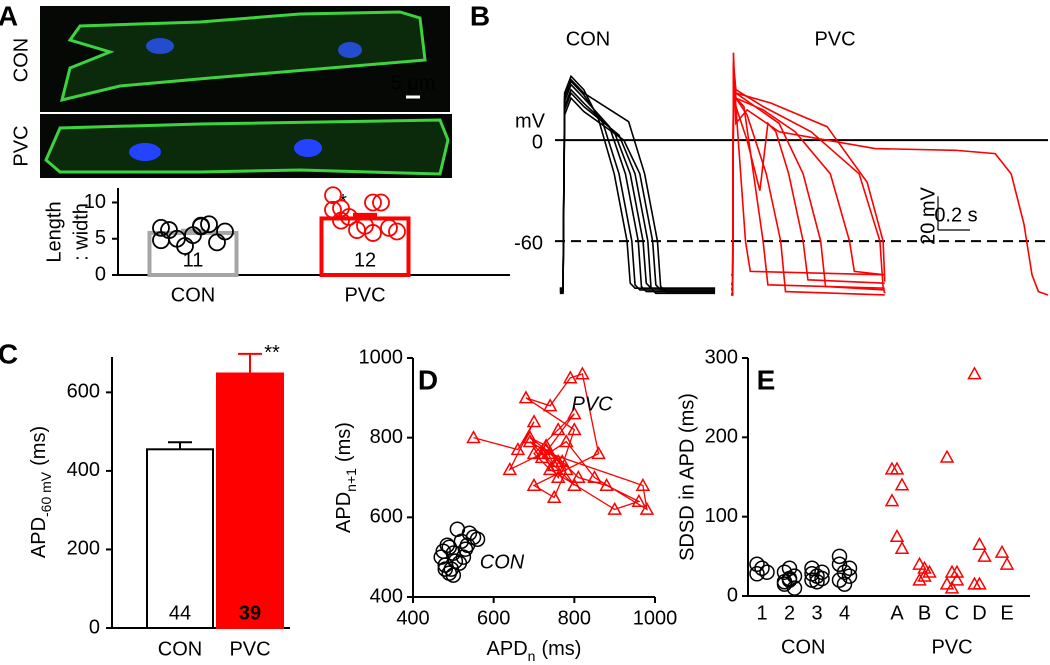  Describe the element at coordinates (83, 392) in the screenshot. I see `y-tick-label: 600` at that location.